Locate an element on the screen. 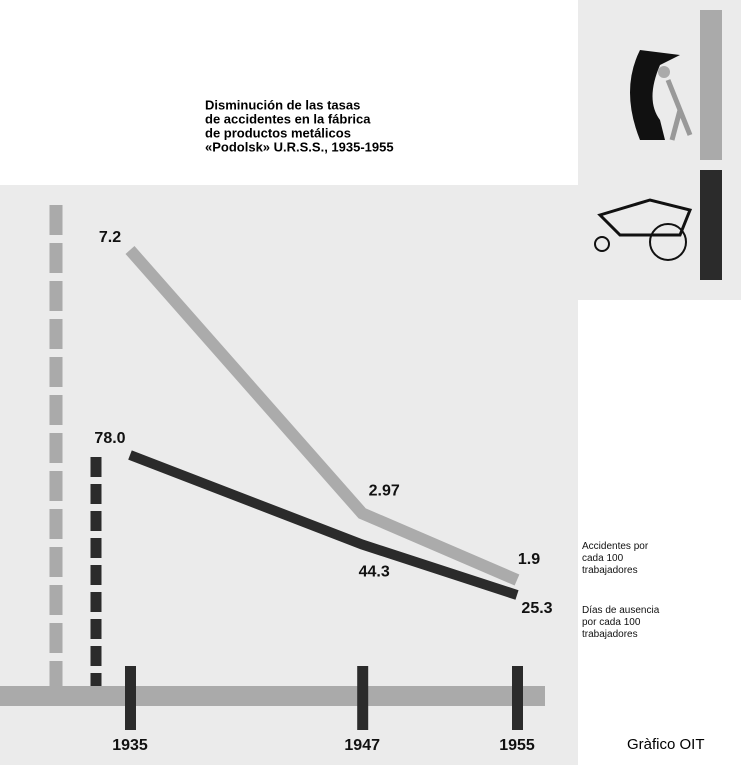 This screenshot has width=741, height=765. chart-title: de productos metálicos is located at coordinates (278, 132).